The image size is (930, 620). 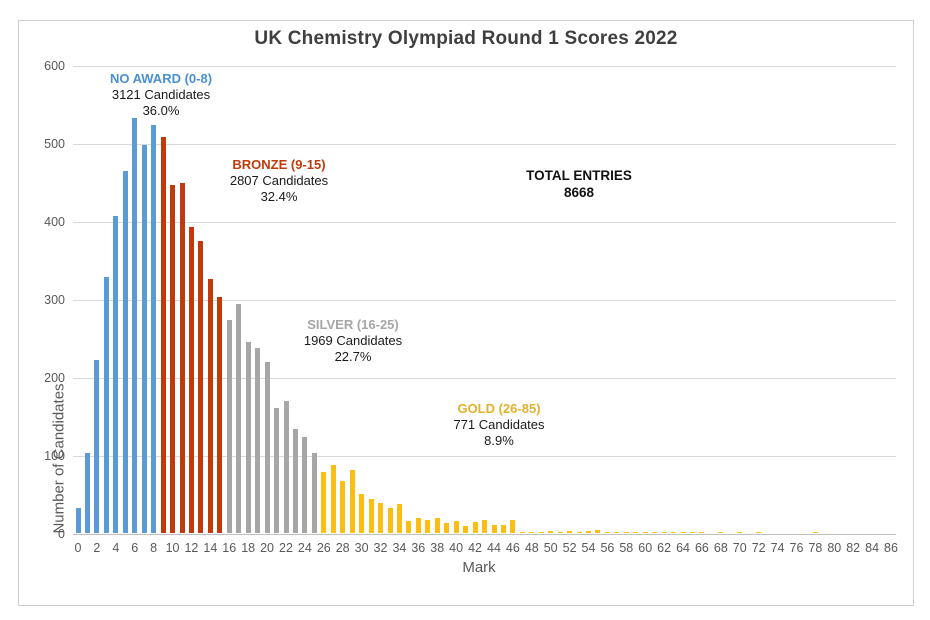 I want to click on y-axis-title-wrap: Number of Candidates, so click(x=49, y=352).